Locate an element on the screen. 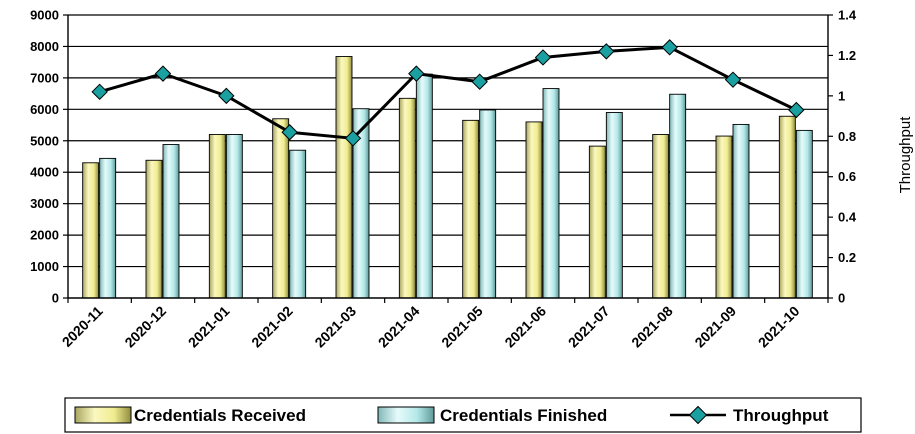  right-tick-label: 0.8 is located at coordinates (847, 136).